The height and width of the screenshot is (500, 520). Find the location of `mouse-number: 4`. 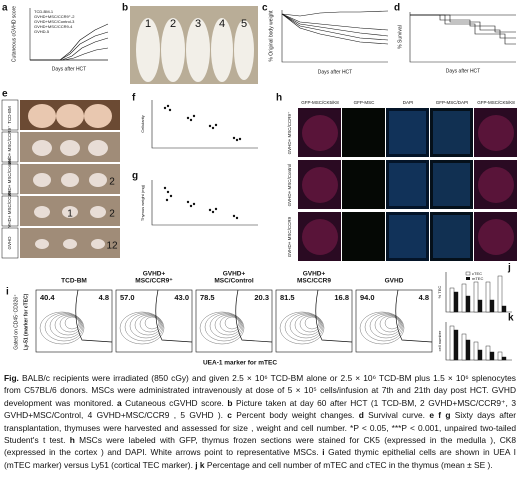

mouse-number: 4 is located at coordinates (222, 24).